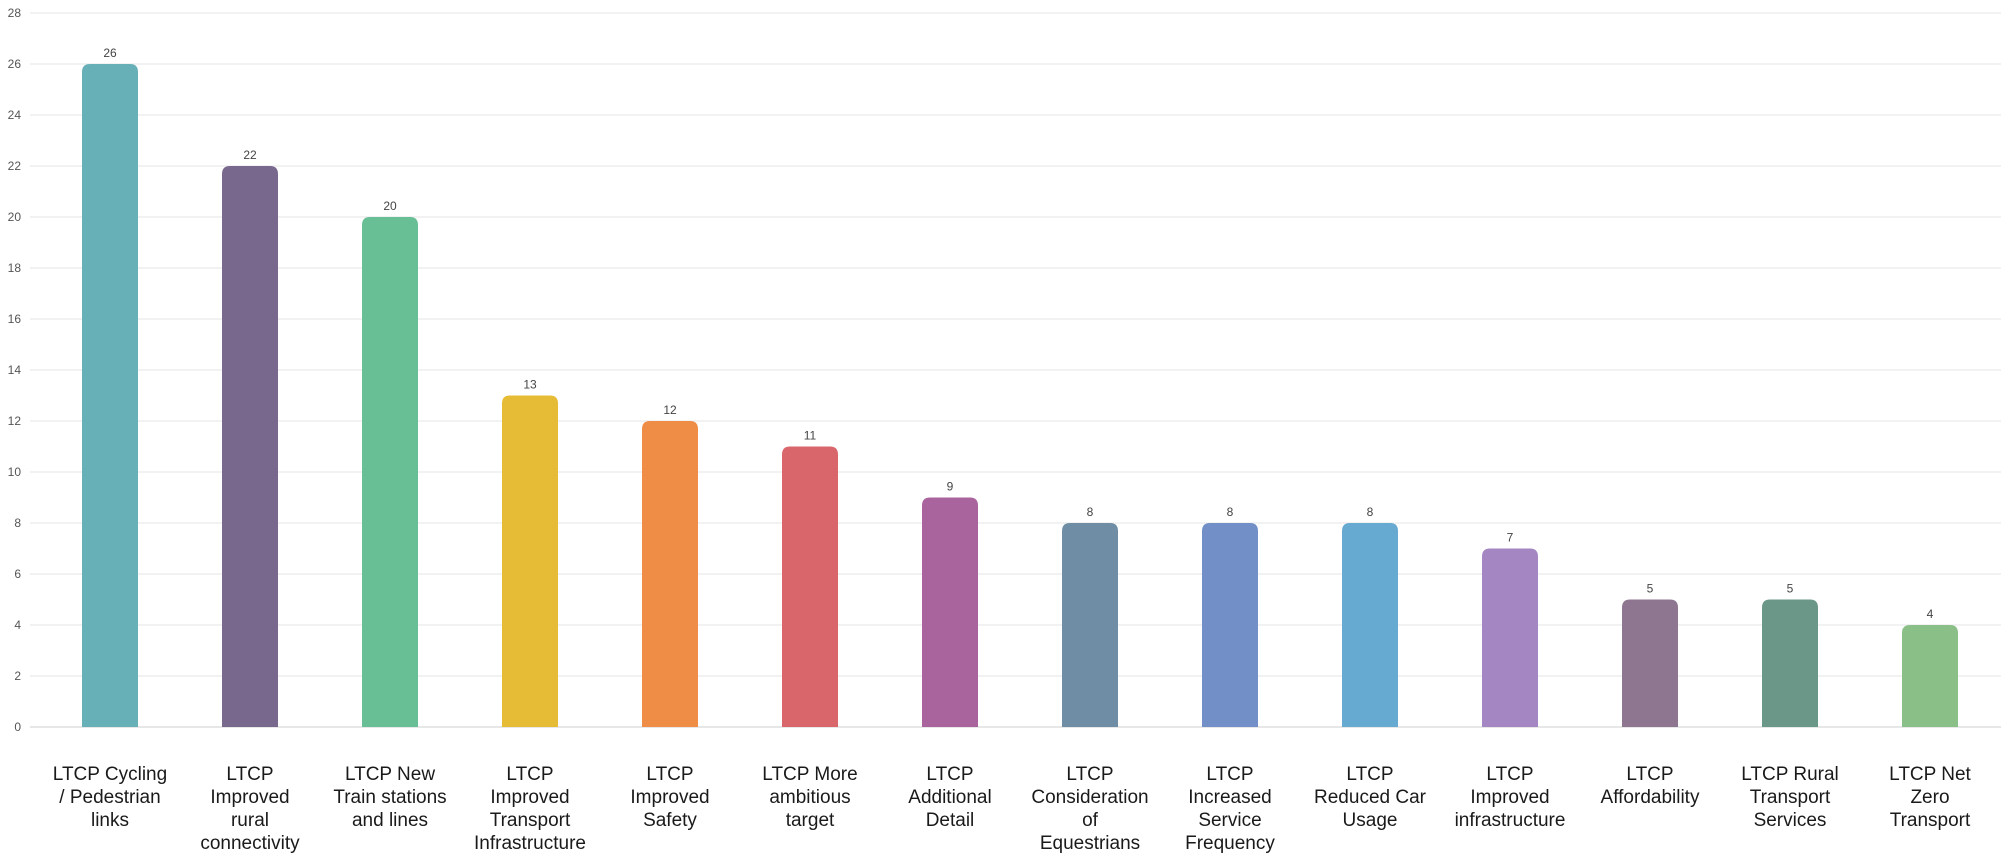 The height and width of the screenshot is (856, 2001). I want to click on y-tick-label: 4, so click(17, 625).